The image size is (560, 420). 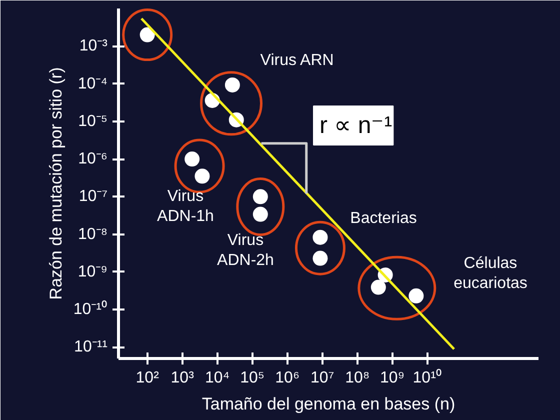 What do you see at coordinates (322, 378) in the screenshot?
I see `x-tick-label: 10⁷` at bounding box center [322, 378].